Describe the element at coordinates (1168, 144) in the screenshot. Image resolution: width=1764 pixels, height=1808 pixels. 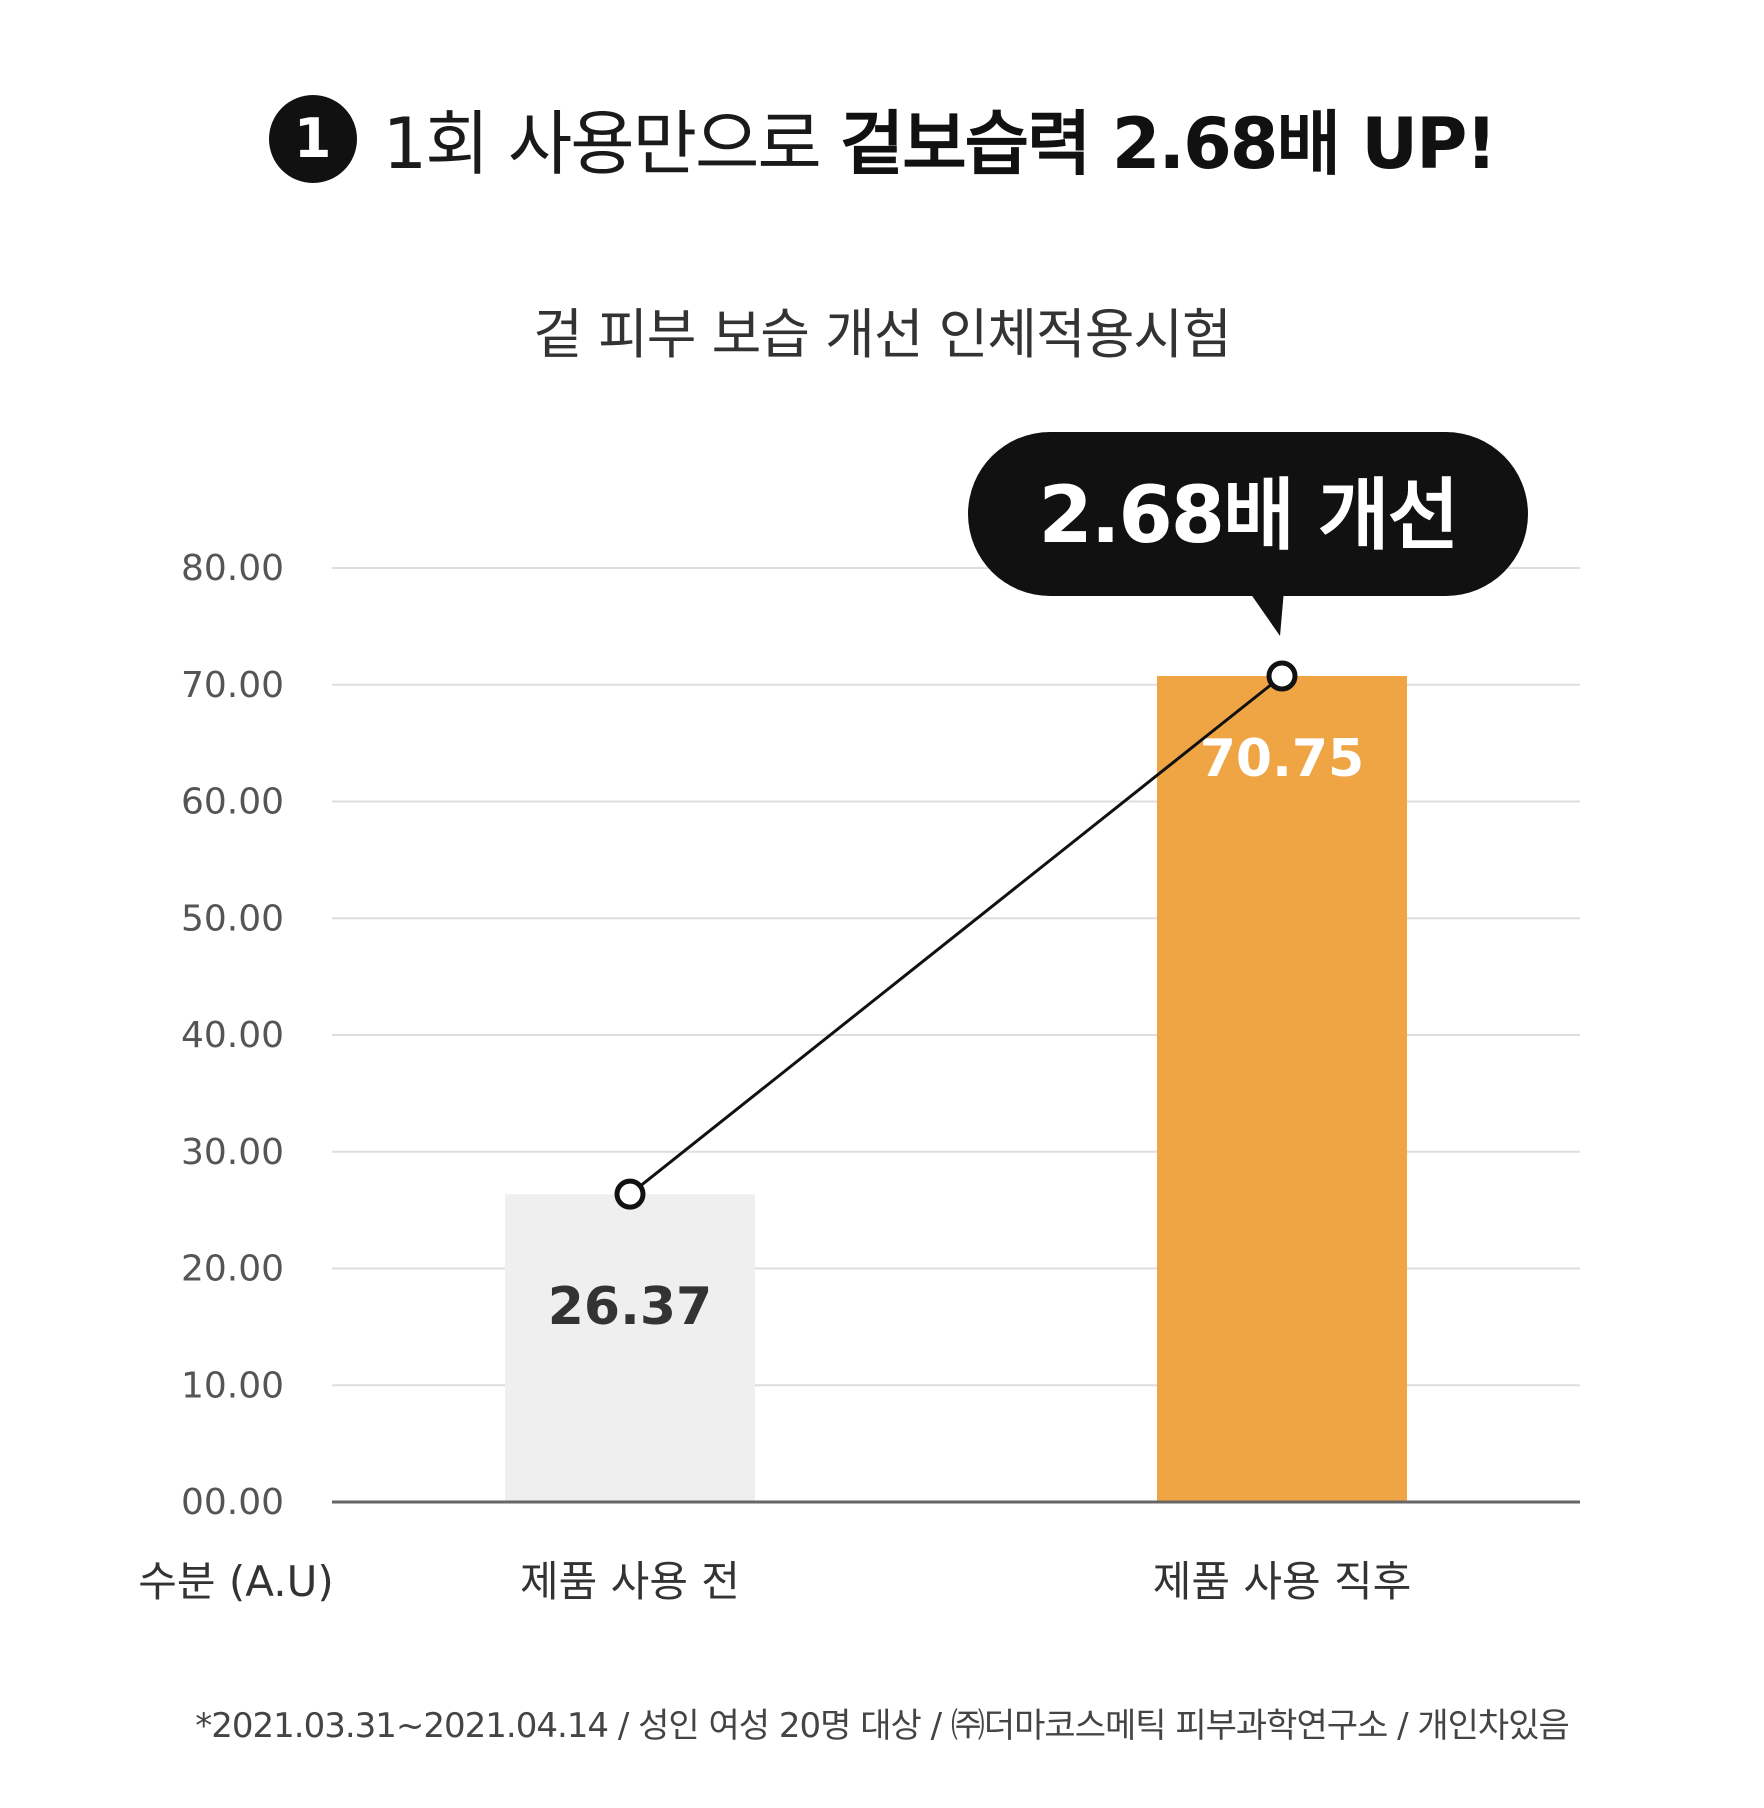
I see `headline-bold: 겉보습력 2.68배 UP!` at that location.